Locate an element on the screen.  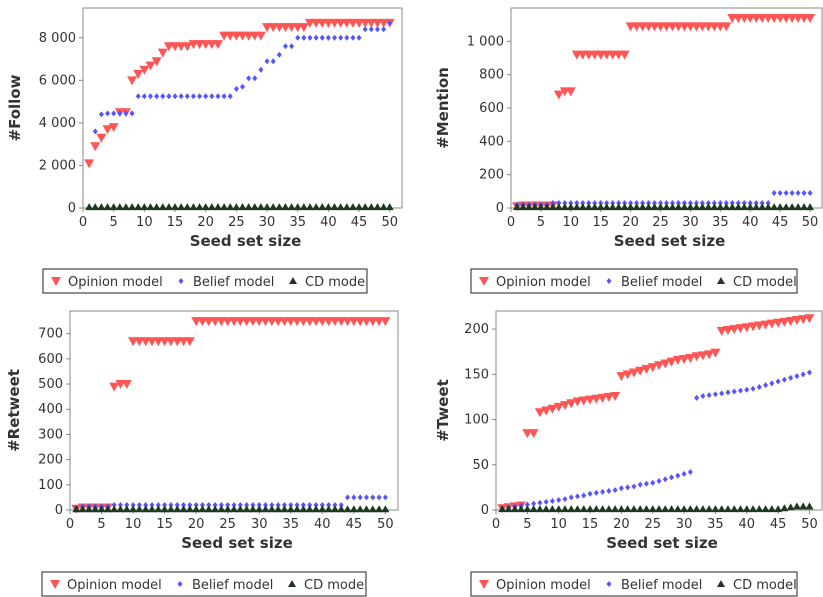
data-series-group is located at coordinates (239, 114).